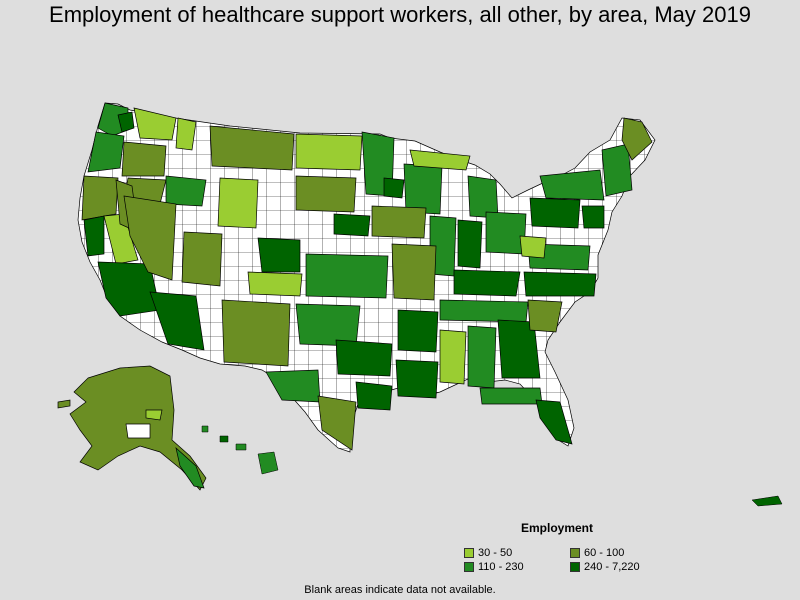 The image size is (800, 600). What do you see at coordinates (347, 276) in the screenshot?
I see `region-ks` at bounding box center [347, 276].